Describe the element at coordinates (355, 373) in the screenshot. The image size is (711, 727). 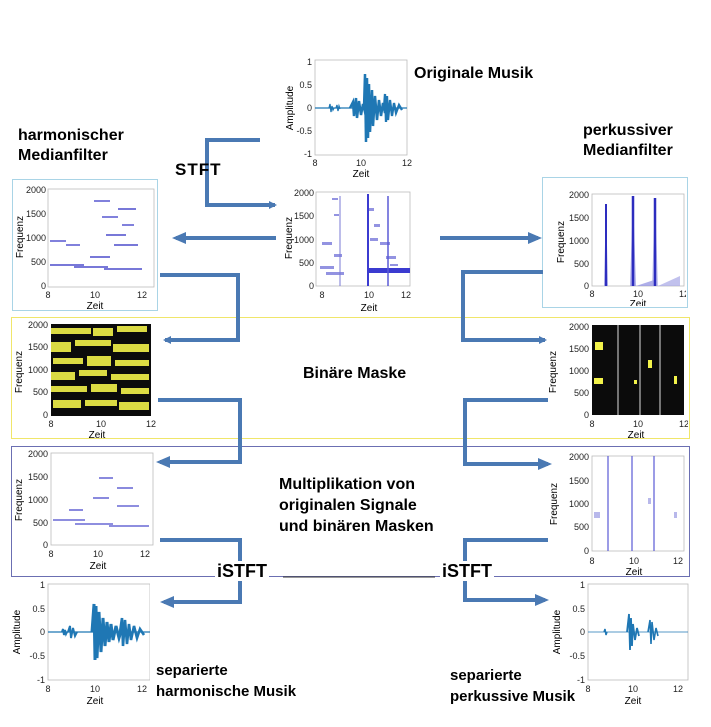
I see `binary-mask-title: Binäre Maske` at that location.